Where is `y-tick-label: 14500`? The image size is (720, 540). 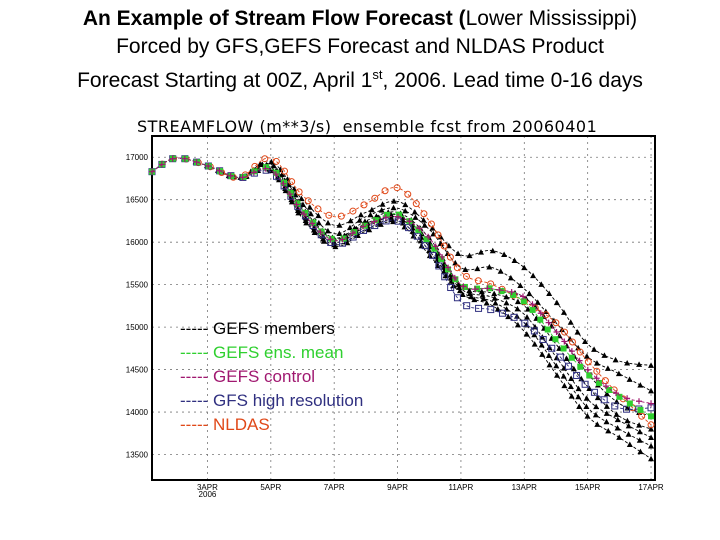
y-tick-label: 14500 is located at coordinates (137, 370).